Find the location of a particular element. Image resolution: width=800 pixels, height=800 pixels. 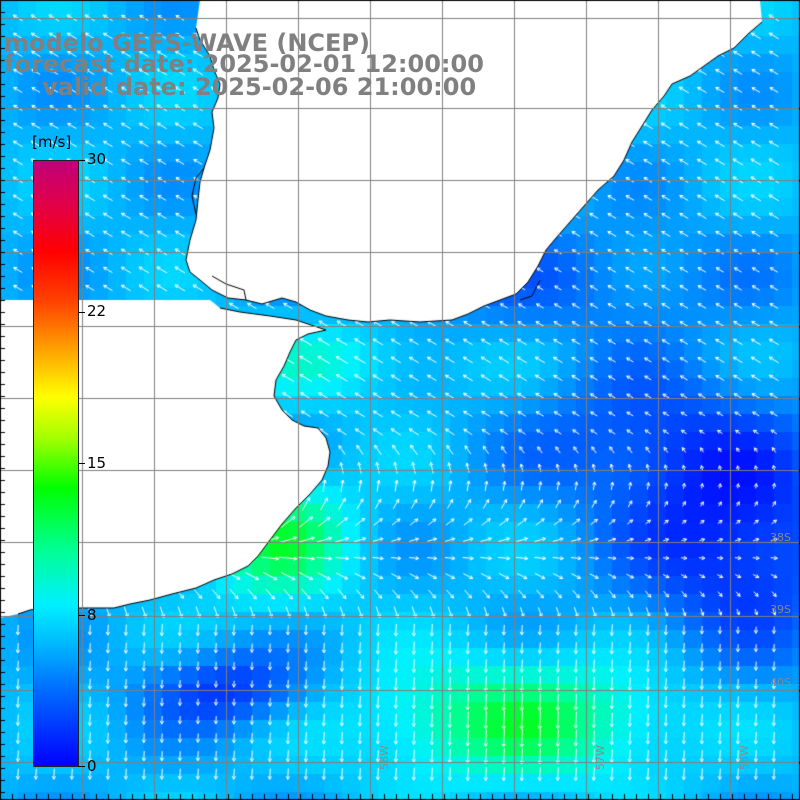

colorbar-label-30: 30 is located at coordinates (97, 159).